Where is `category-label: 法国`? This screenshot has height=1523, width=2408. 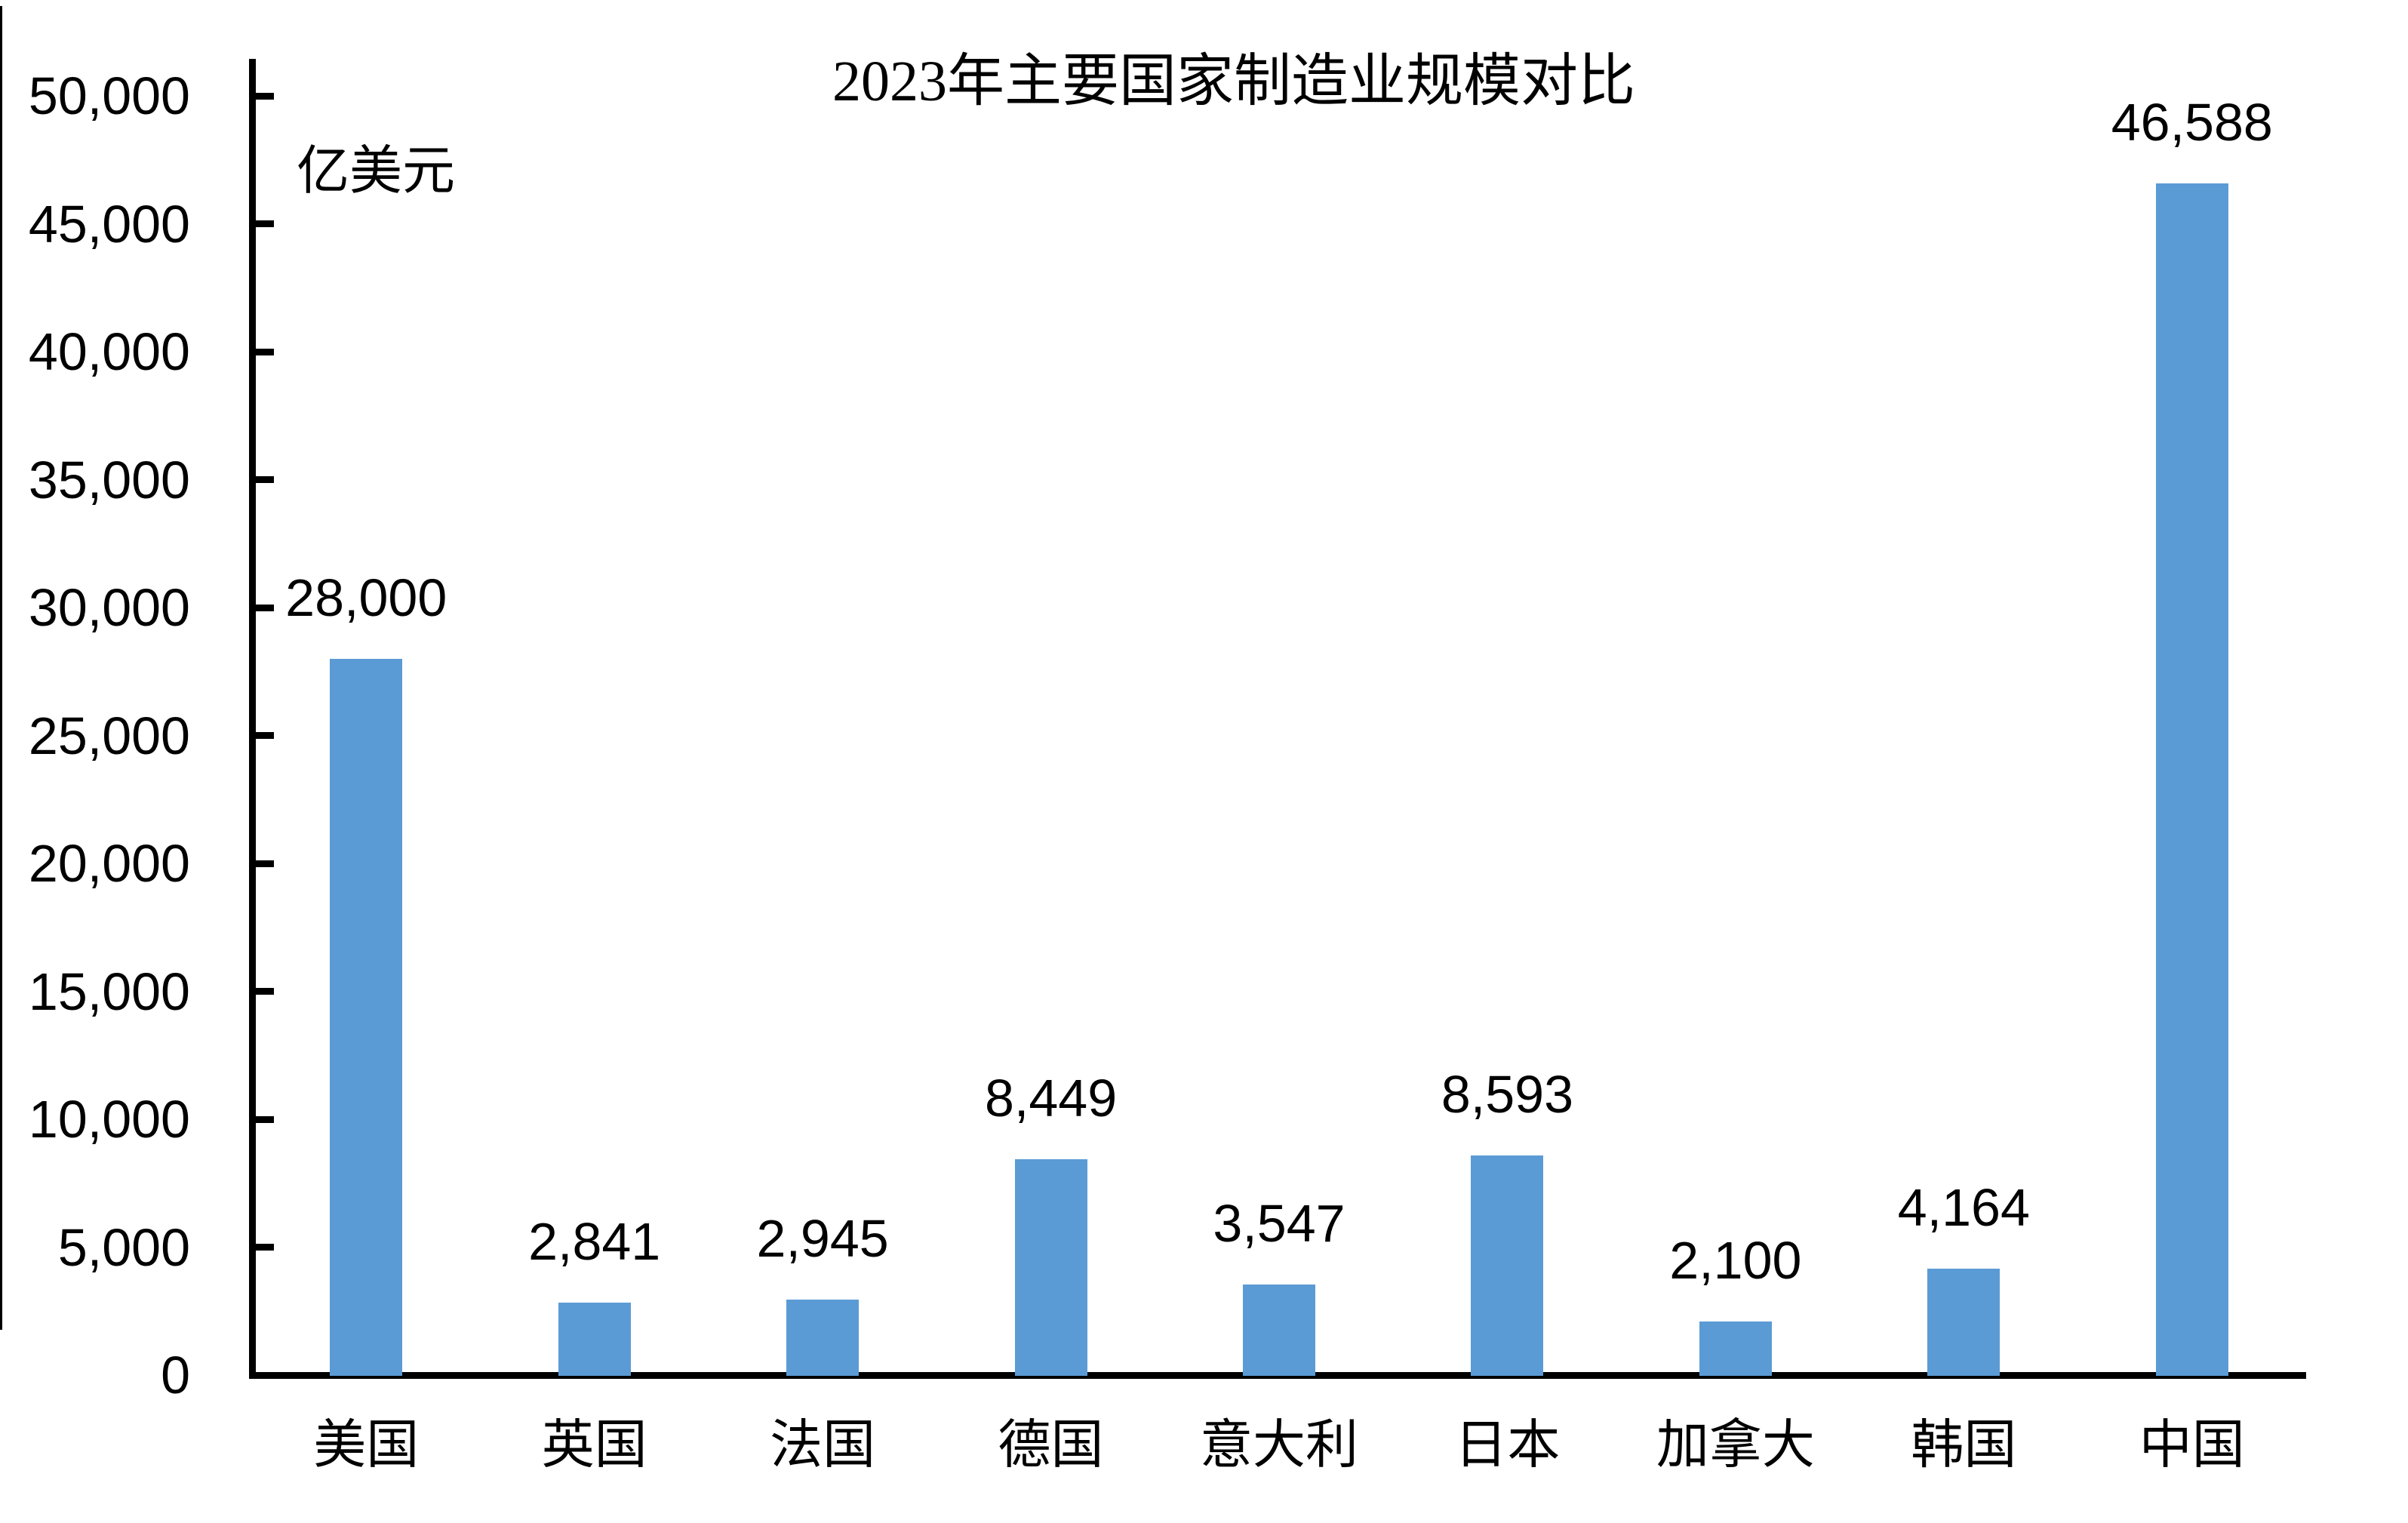 category-label: 法国 is located at coordinates (823, 1446).